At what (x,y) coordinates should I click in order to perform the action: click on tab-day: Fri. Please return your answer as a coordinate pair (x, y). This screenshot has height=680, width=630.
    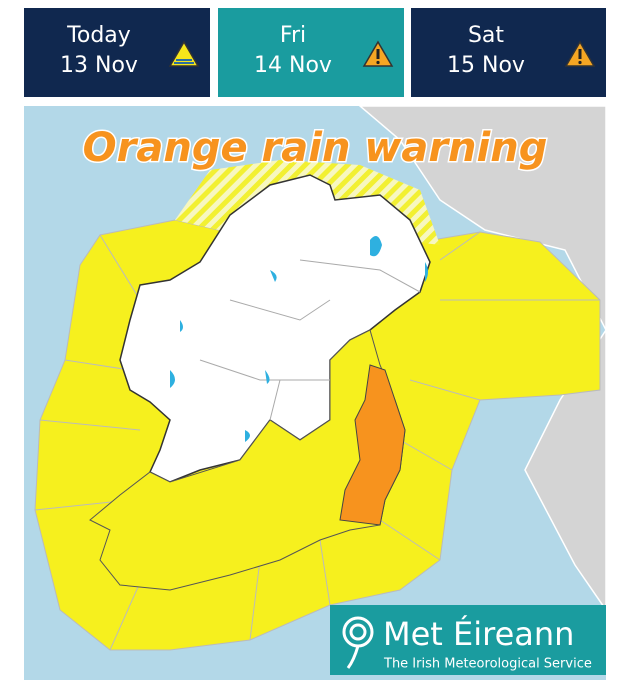
    Looking at the image, I should click on (293, 35).